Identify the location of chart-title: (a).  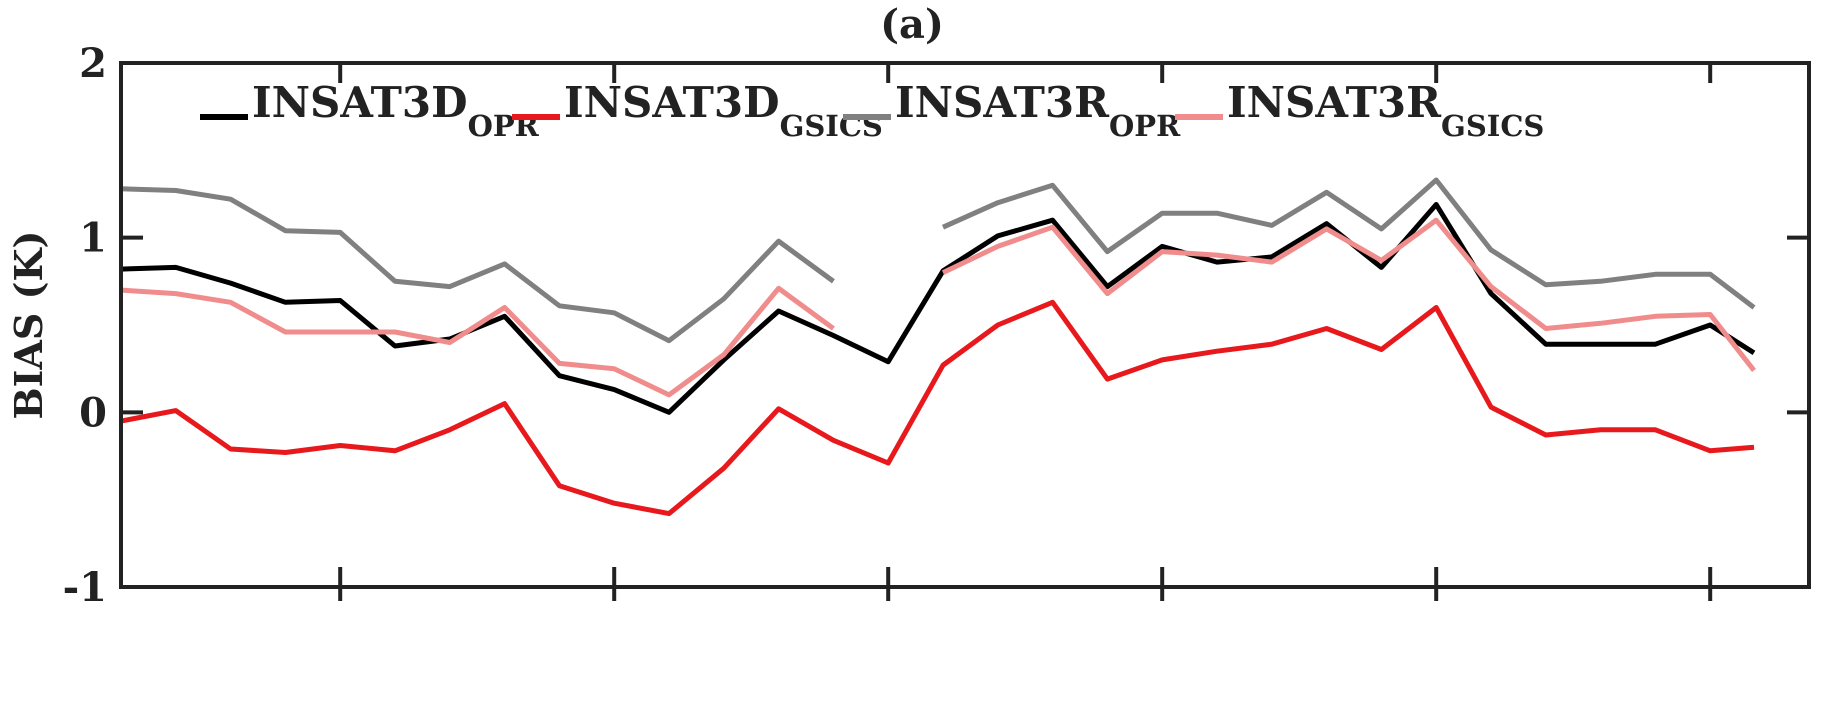
(912, 24).